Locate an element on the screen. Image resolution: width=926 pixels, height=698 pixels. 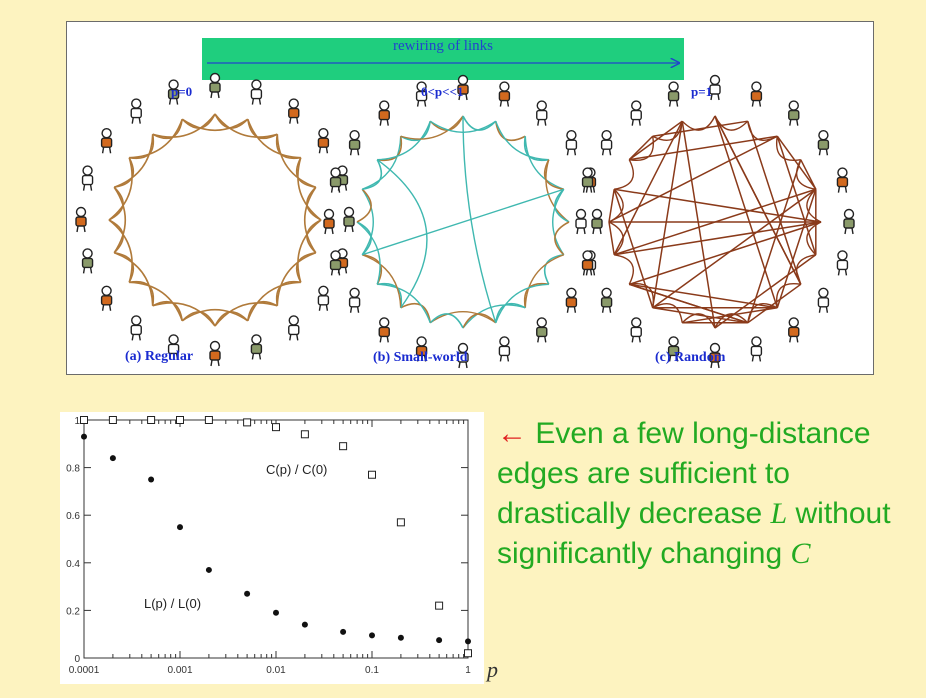
var-c: C is located at coordinates (800, 553).